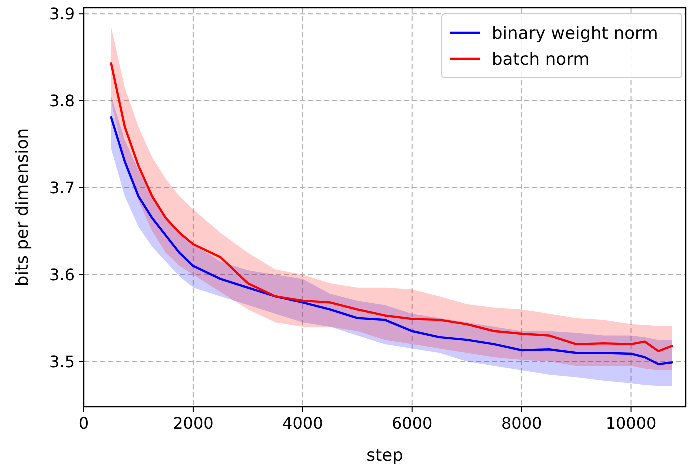  I want to click on x-tick-label: 2000, so click(193, 423).